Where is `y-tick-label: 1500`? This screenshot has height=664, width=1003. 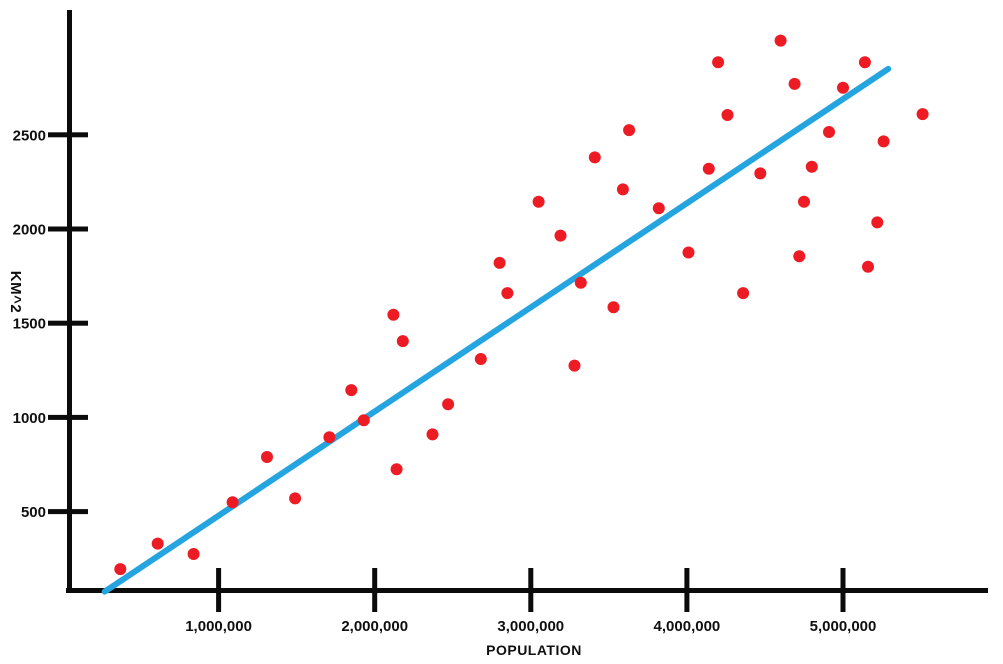 y-tick-label: 1500 is located at coordinates (29, 324).